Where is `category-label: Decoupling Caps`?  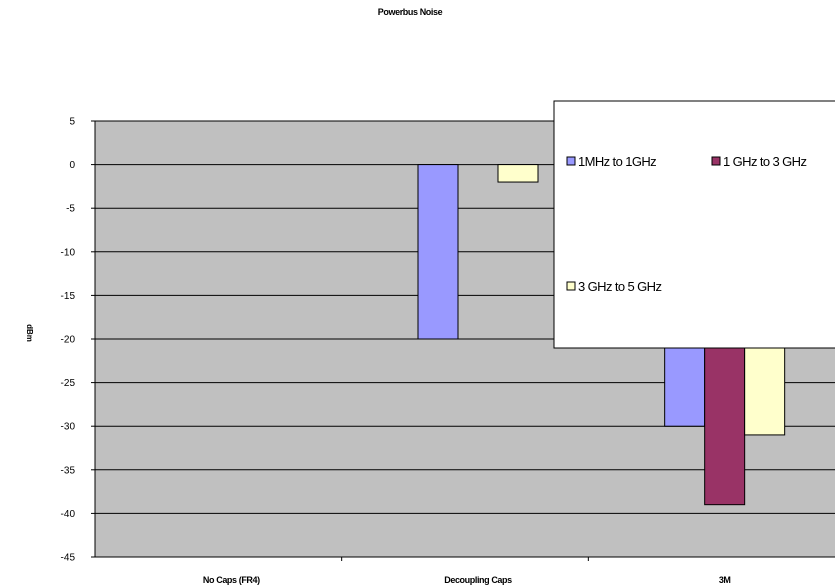 category-label: Decoupling Caps is located at coordinates (478, 580).